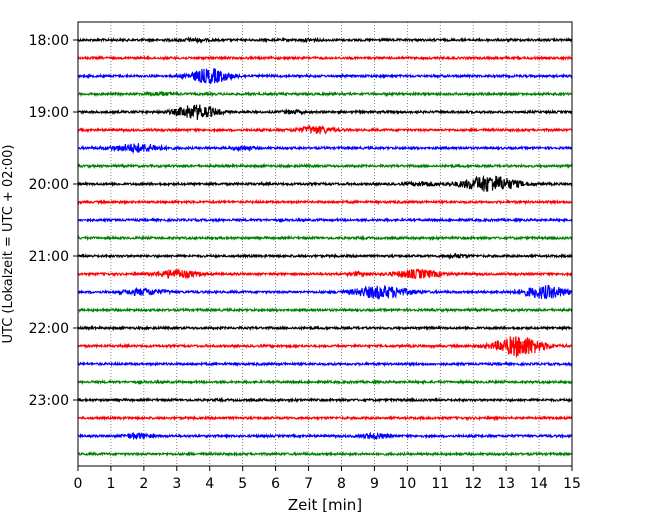  Describe the element at coordinates (407, 484) in the screenshot. I see `x-tick-label: 10` at that location.